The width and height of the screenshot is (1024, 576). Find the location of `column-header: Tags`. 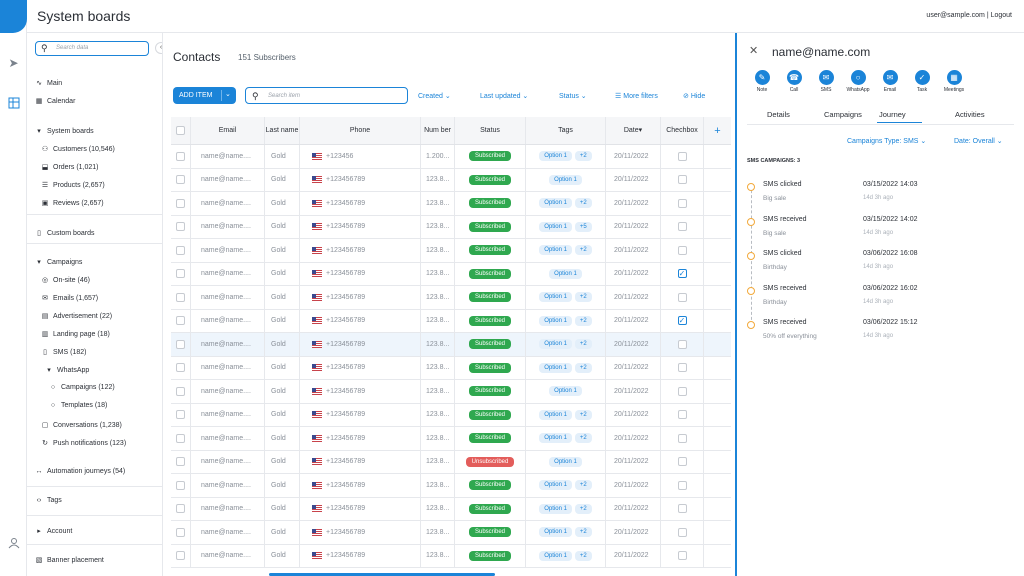

column-header: Tags is located at coordinates (565, 130).